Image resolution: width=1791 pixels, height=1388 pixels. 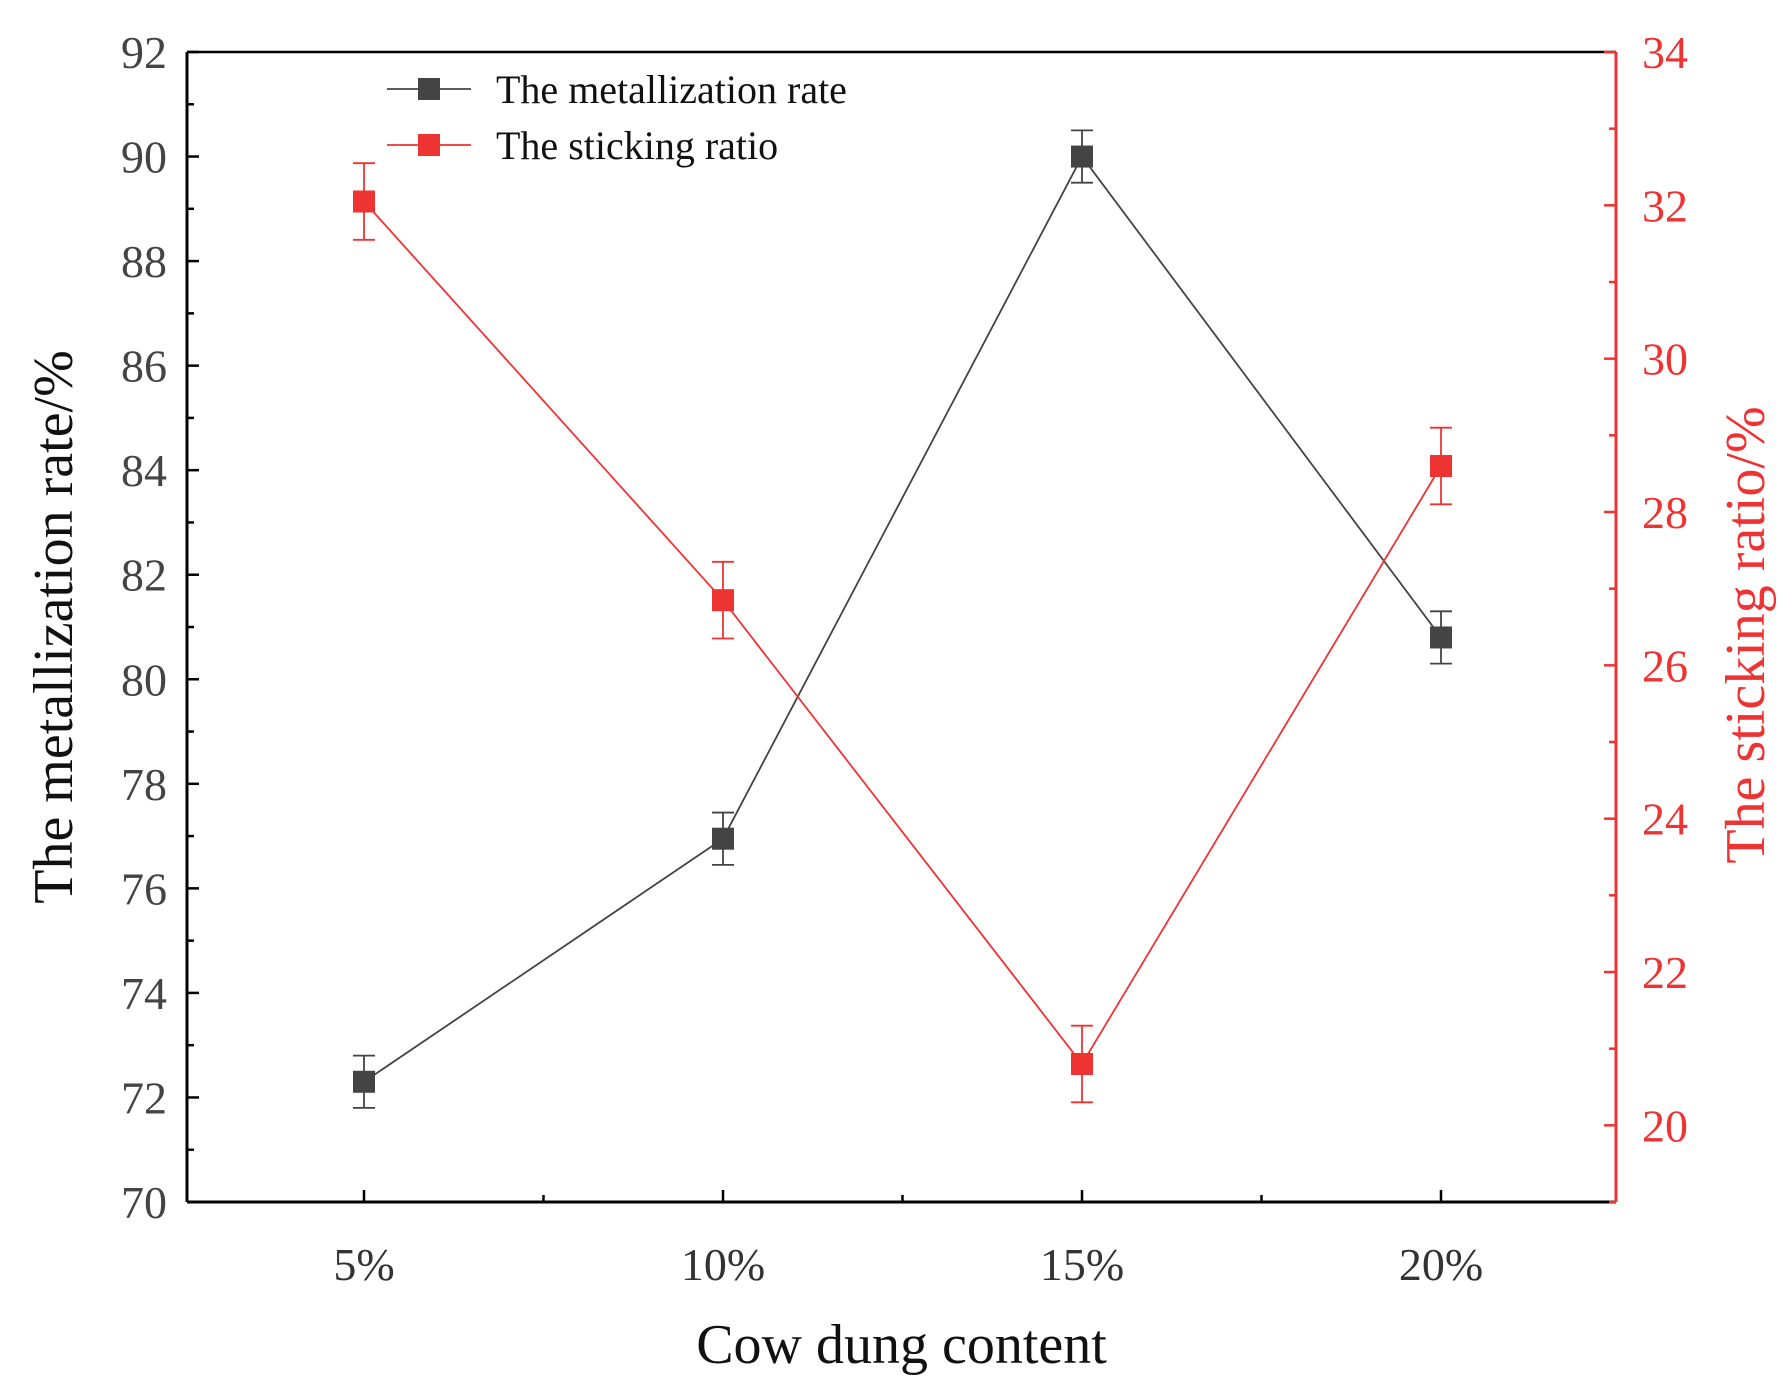 What do you see at coordinates (1665, 205) in the screenshot?
I see `right-y-tick-label: 32` at bounding box center [1665, 205].